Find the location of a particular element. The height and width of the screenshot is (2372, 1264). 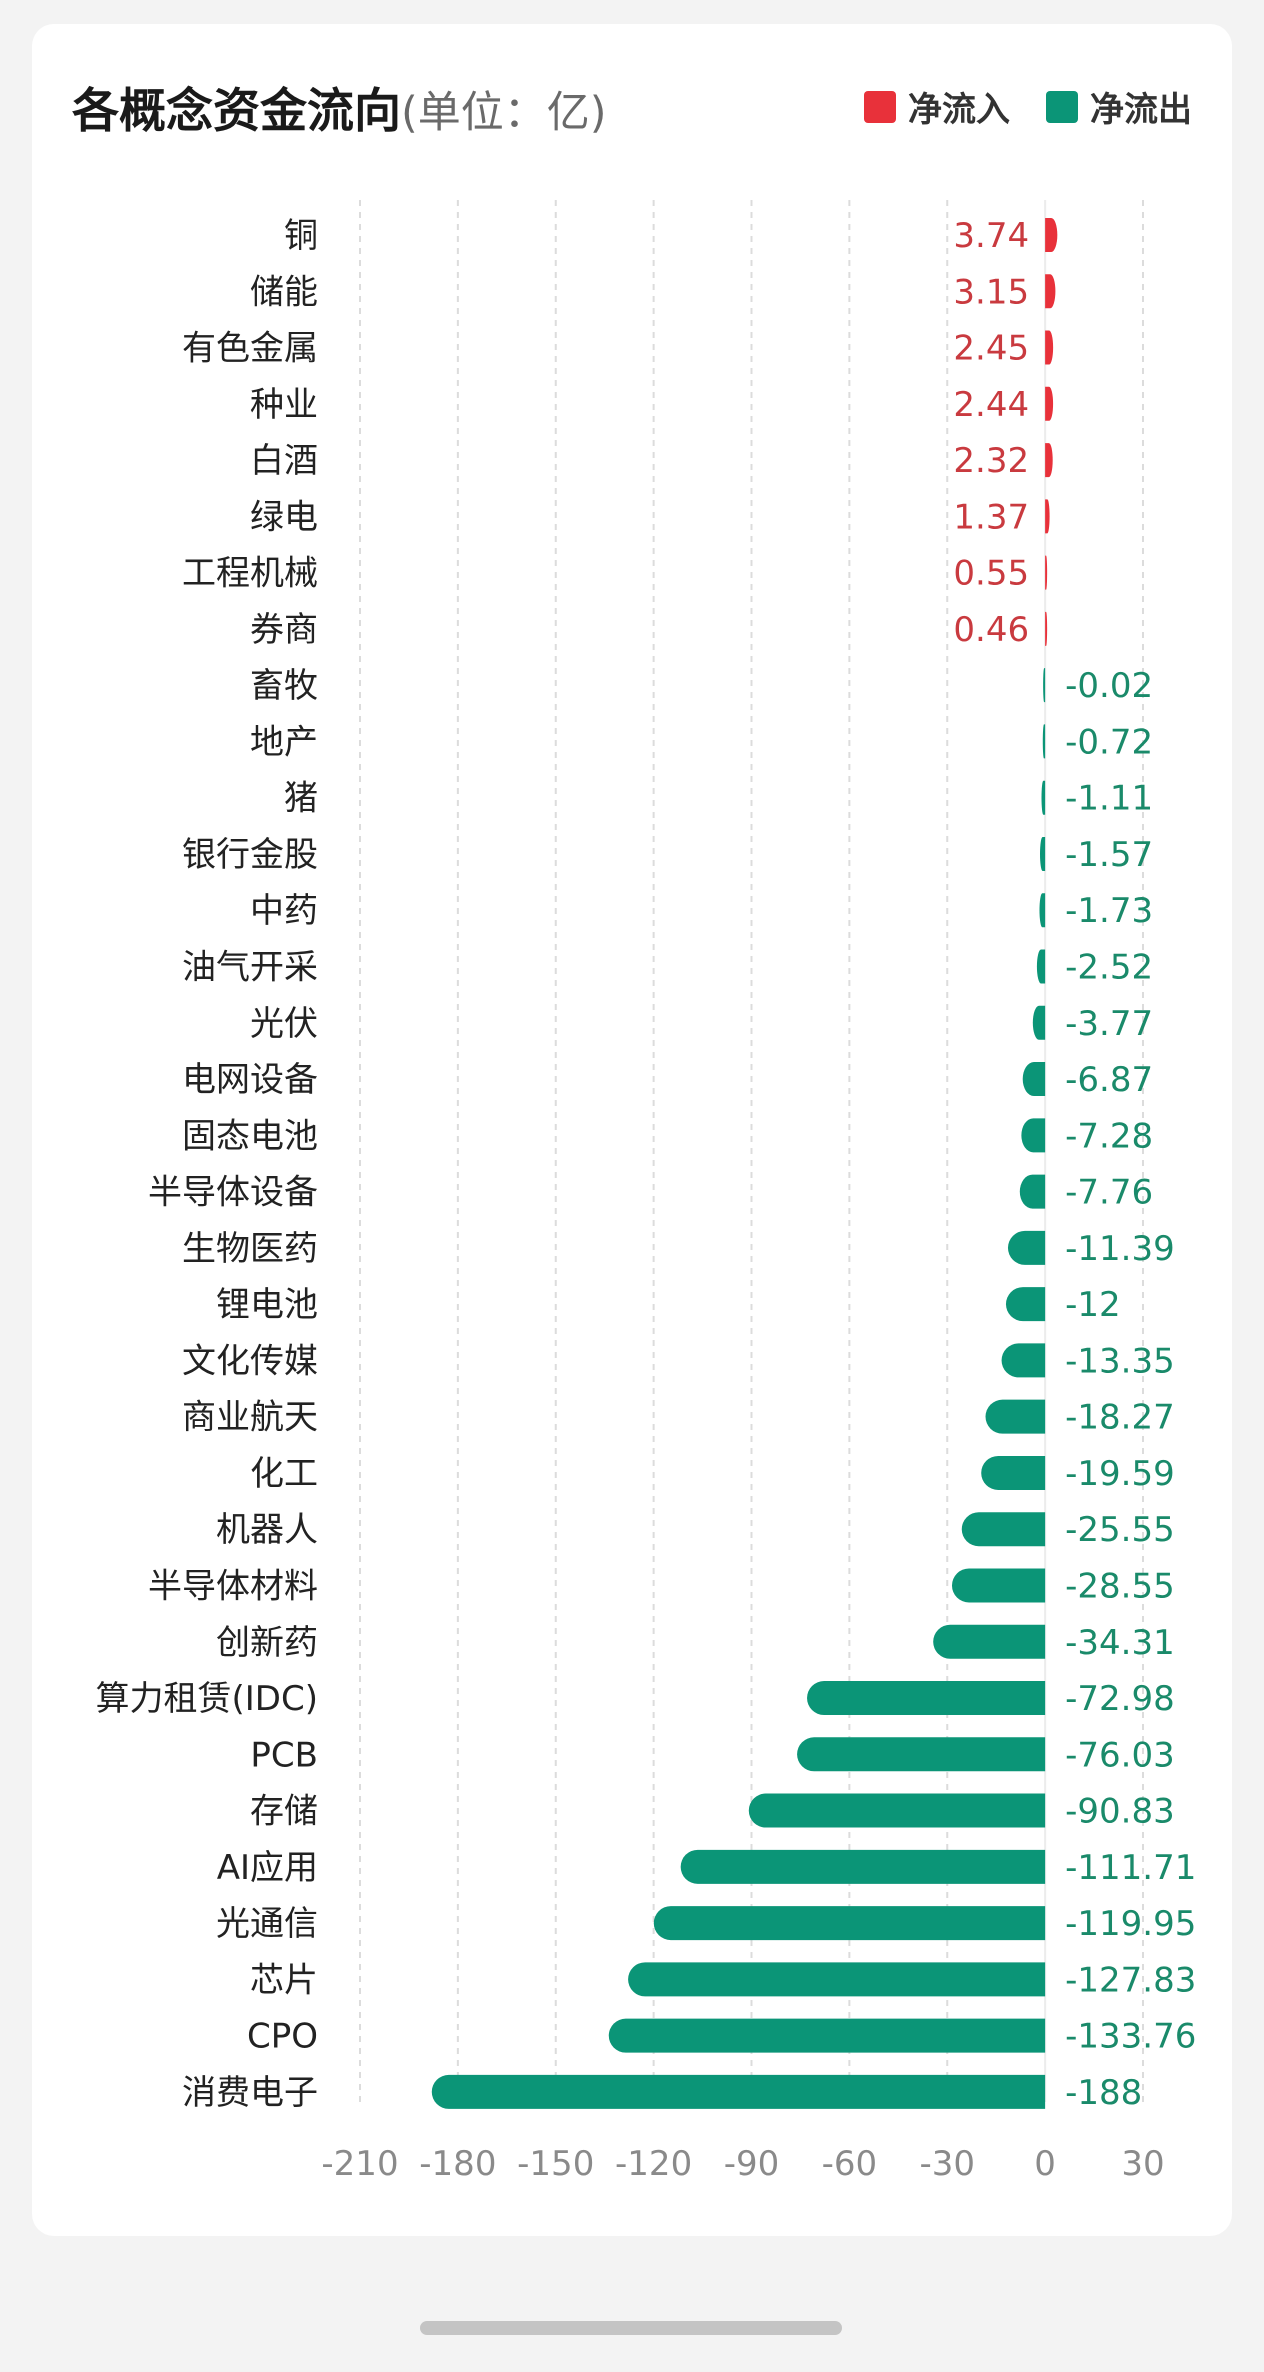

category-label: 芯片 is located at coordinates (284, 1980).